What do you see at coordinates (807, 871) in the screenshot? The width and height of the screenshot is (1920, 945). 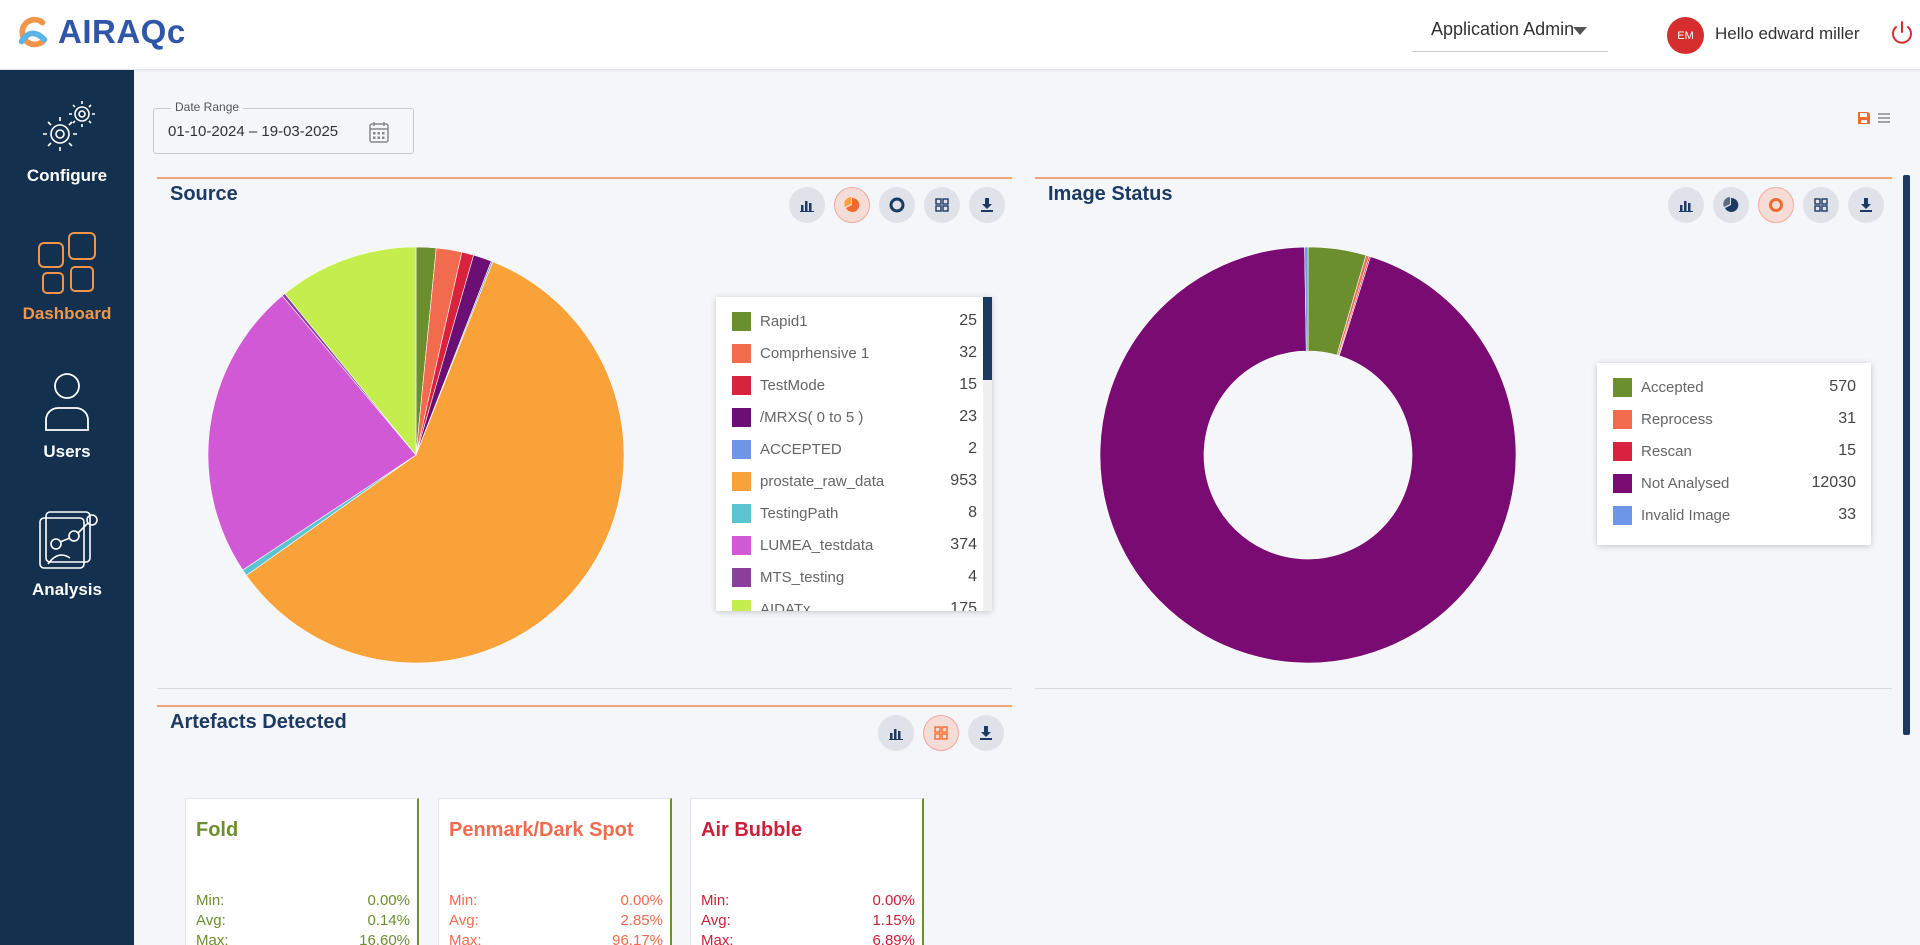 I see `artefact-tile-air-bubble: Air Bubble Min: 0.00% Avg: 1.15% Max: 6.89%` at bounding box center [807, 871].